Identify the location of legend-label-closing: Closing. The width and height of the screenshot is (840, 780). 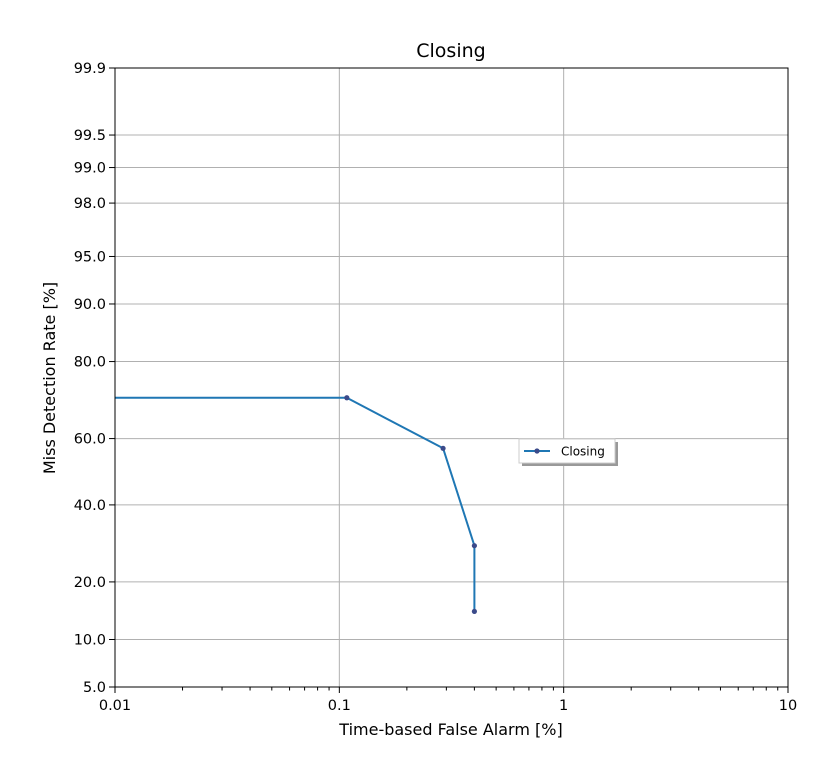
(583, 452).